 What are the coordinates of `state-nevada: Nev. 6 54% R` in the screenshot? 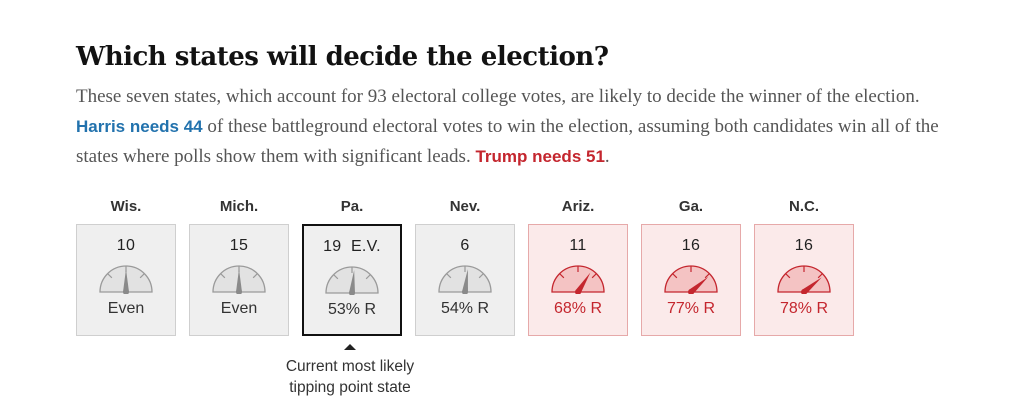 It's located at (465, 266).